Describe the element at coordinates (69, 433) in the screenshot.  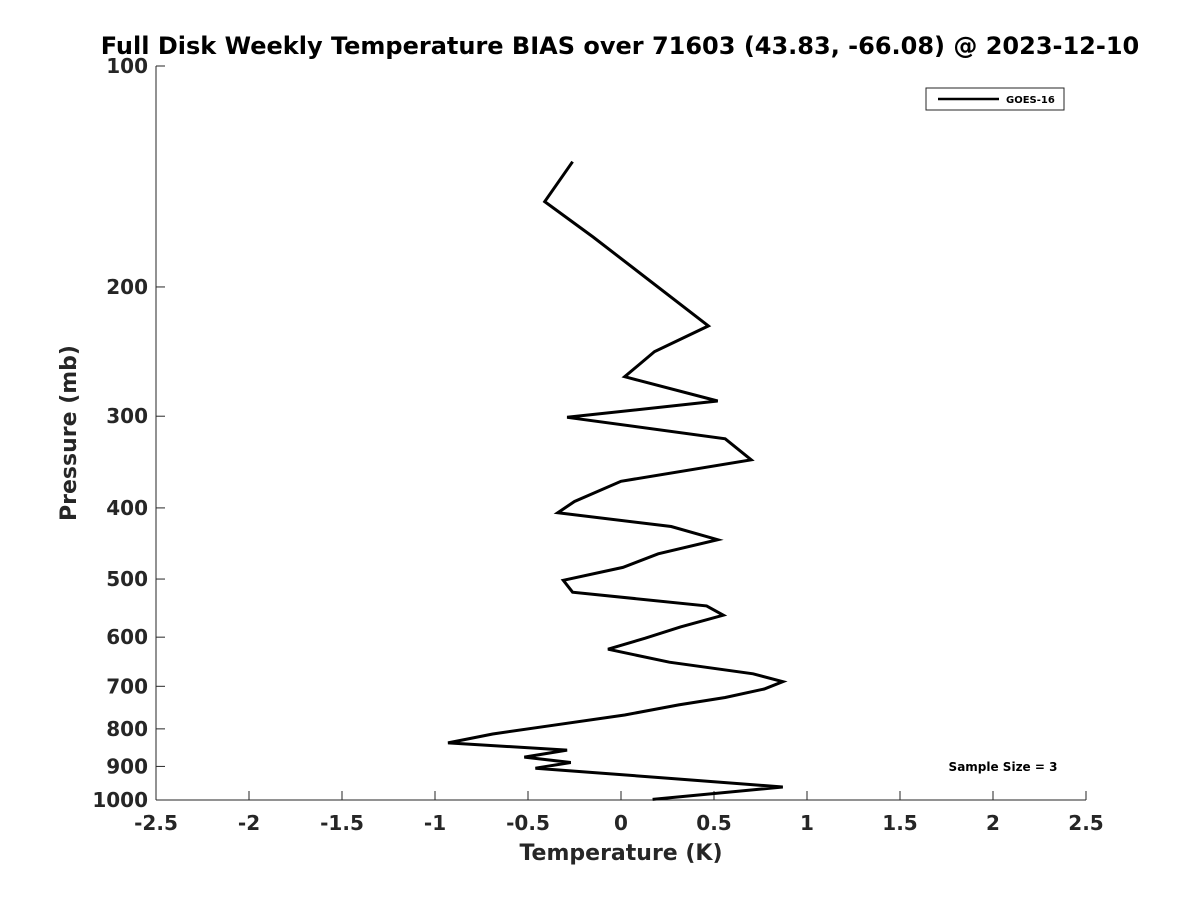
I see `y-axis-label: Pressure (mb)` at that location.